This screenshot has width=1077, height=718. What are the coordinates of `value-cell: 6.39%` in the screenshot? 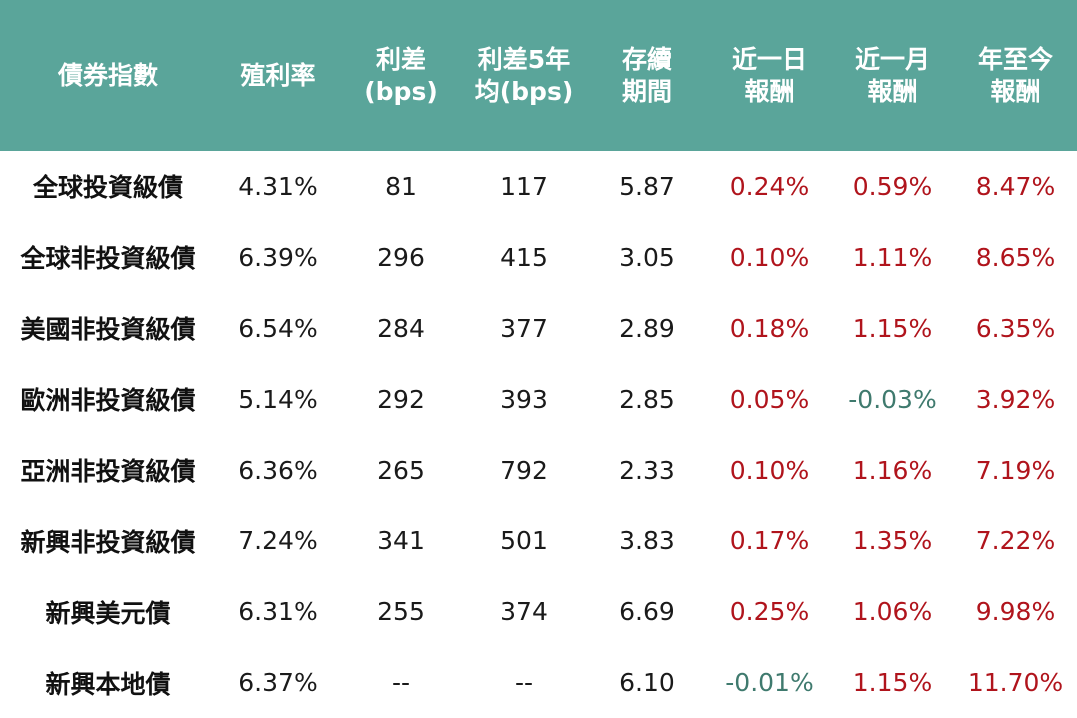 It's located at (278, 257).